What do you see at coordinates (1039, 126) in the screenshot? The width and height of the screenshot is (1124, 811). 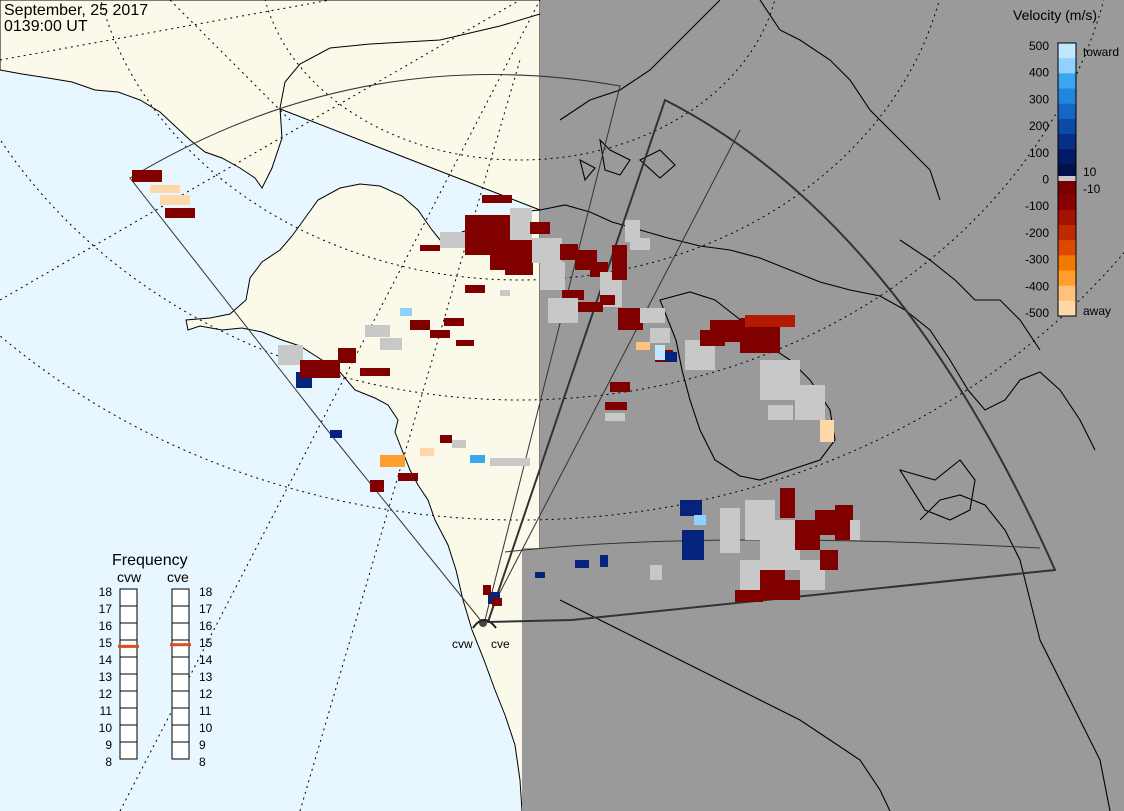 I see `velocity-tick-label: 200` at bounding box center [1039, 126].